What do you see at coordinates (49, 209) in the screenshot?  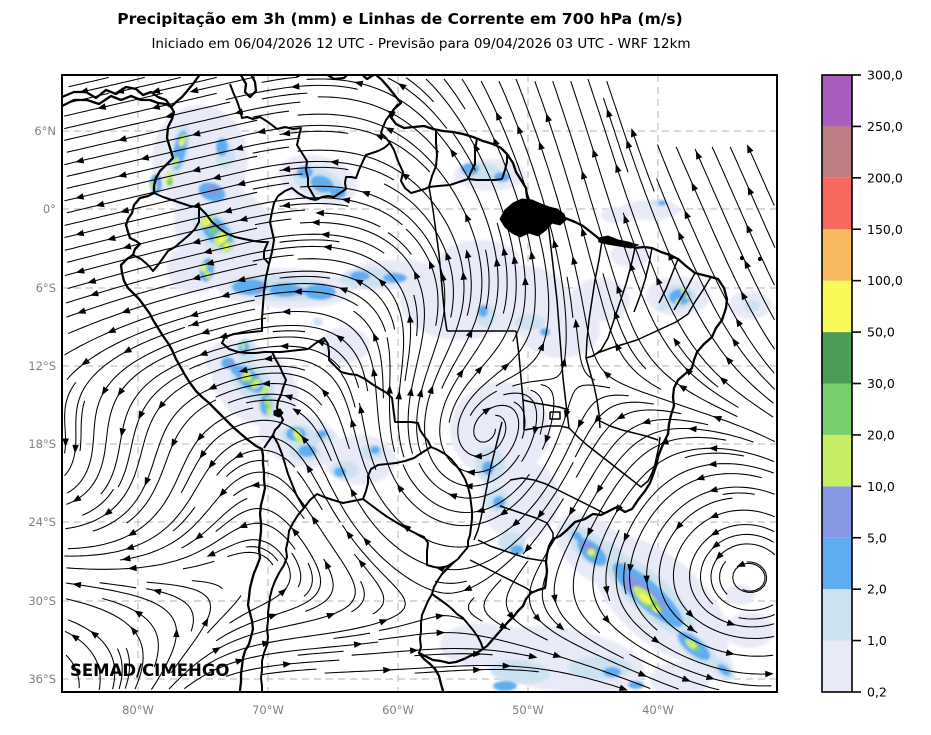 I see `lat-tick-label: 0°` at bounding box center [49, 209].